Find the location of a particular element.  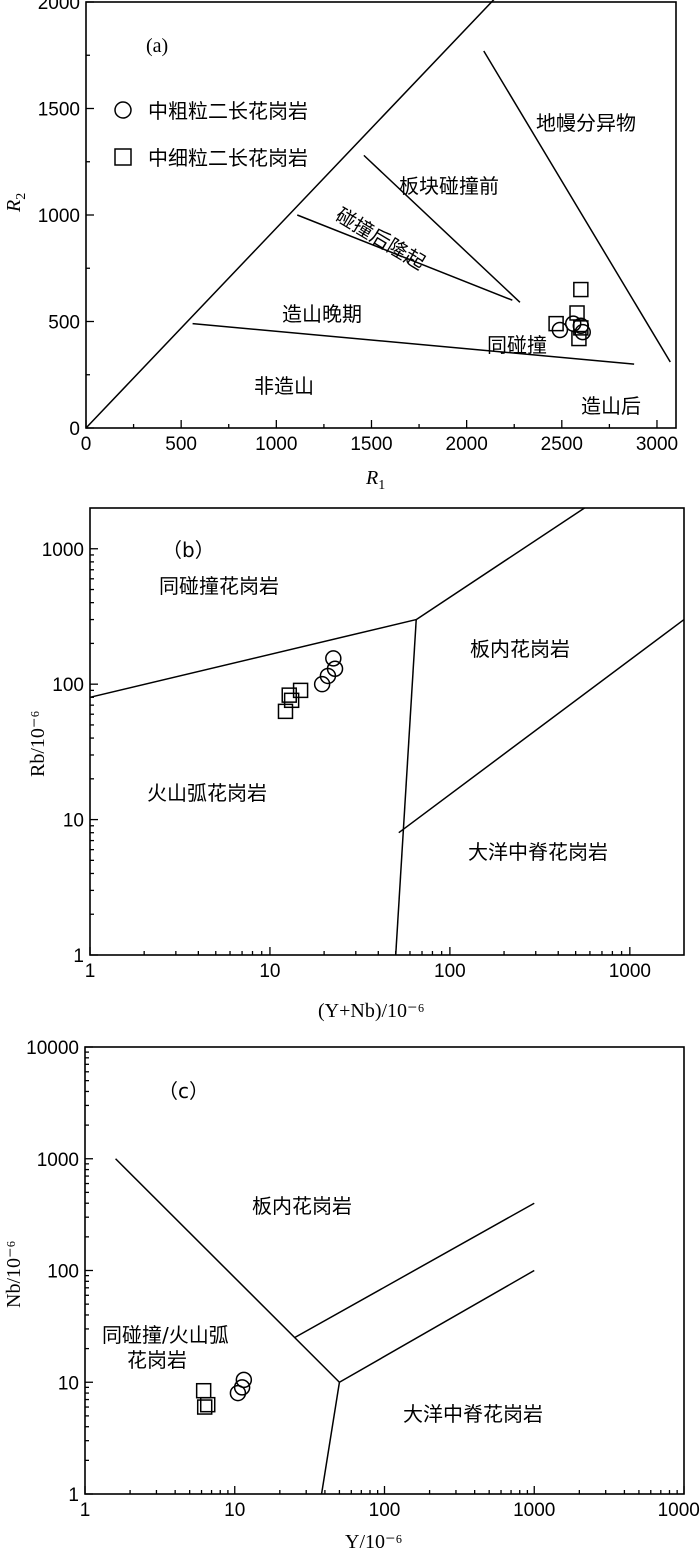

field-label-post-collision-uplift: 碰撞后隆起 is located at coordinates (380, 239).